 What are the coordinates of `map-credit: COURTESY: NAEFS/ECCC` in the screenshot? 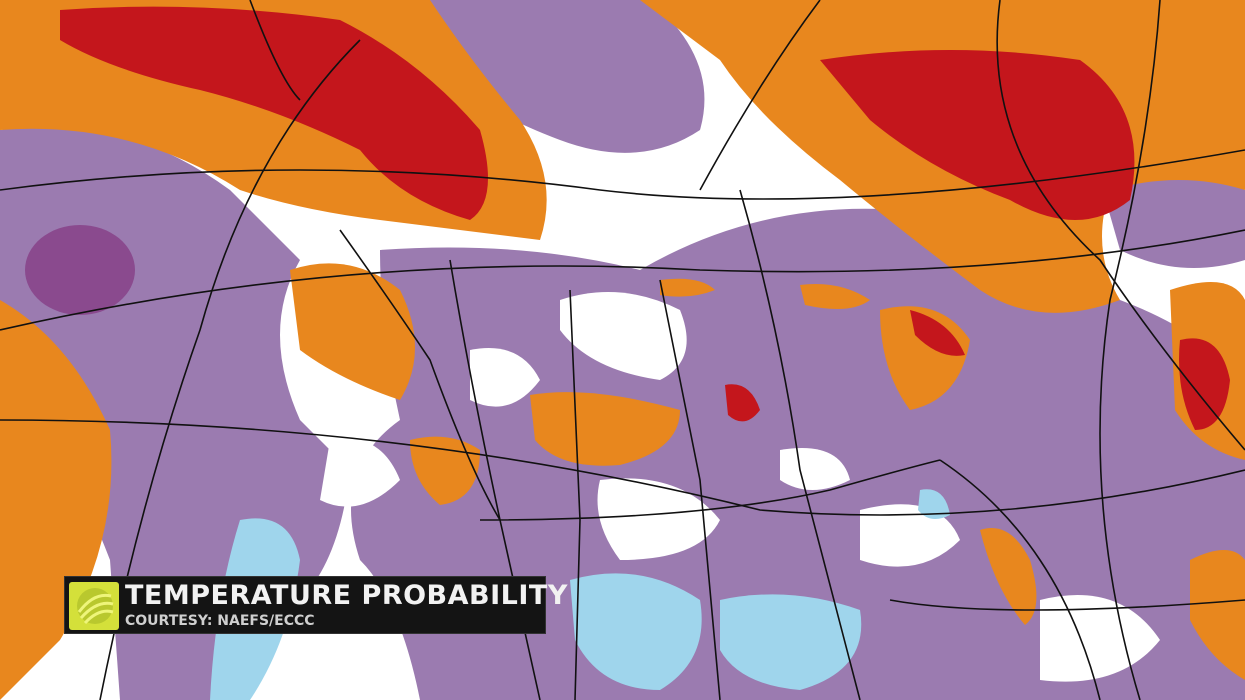 It's located at (220, 621).